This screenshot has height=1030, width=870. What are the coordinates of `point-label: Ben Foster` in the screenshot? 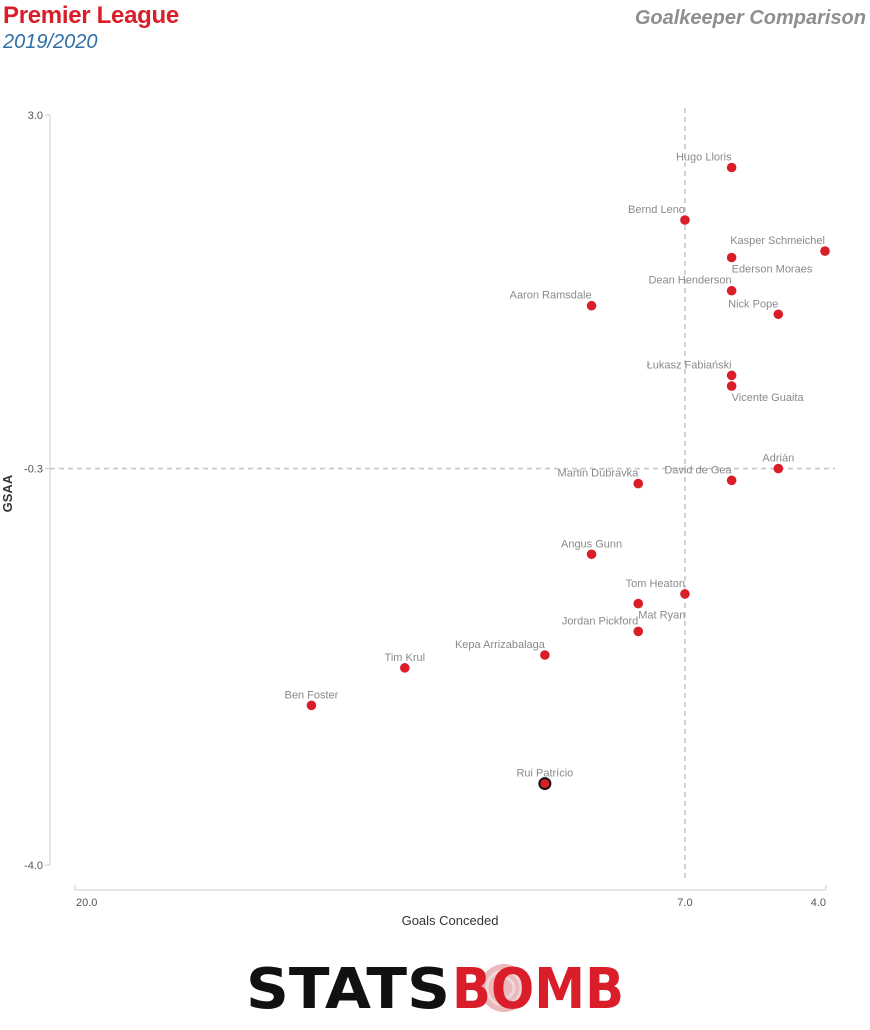 It's located at (312, 695).